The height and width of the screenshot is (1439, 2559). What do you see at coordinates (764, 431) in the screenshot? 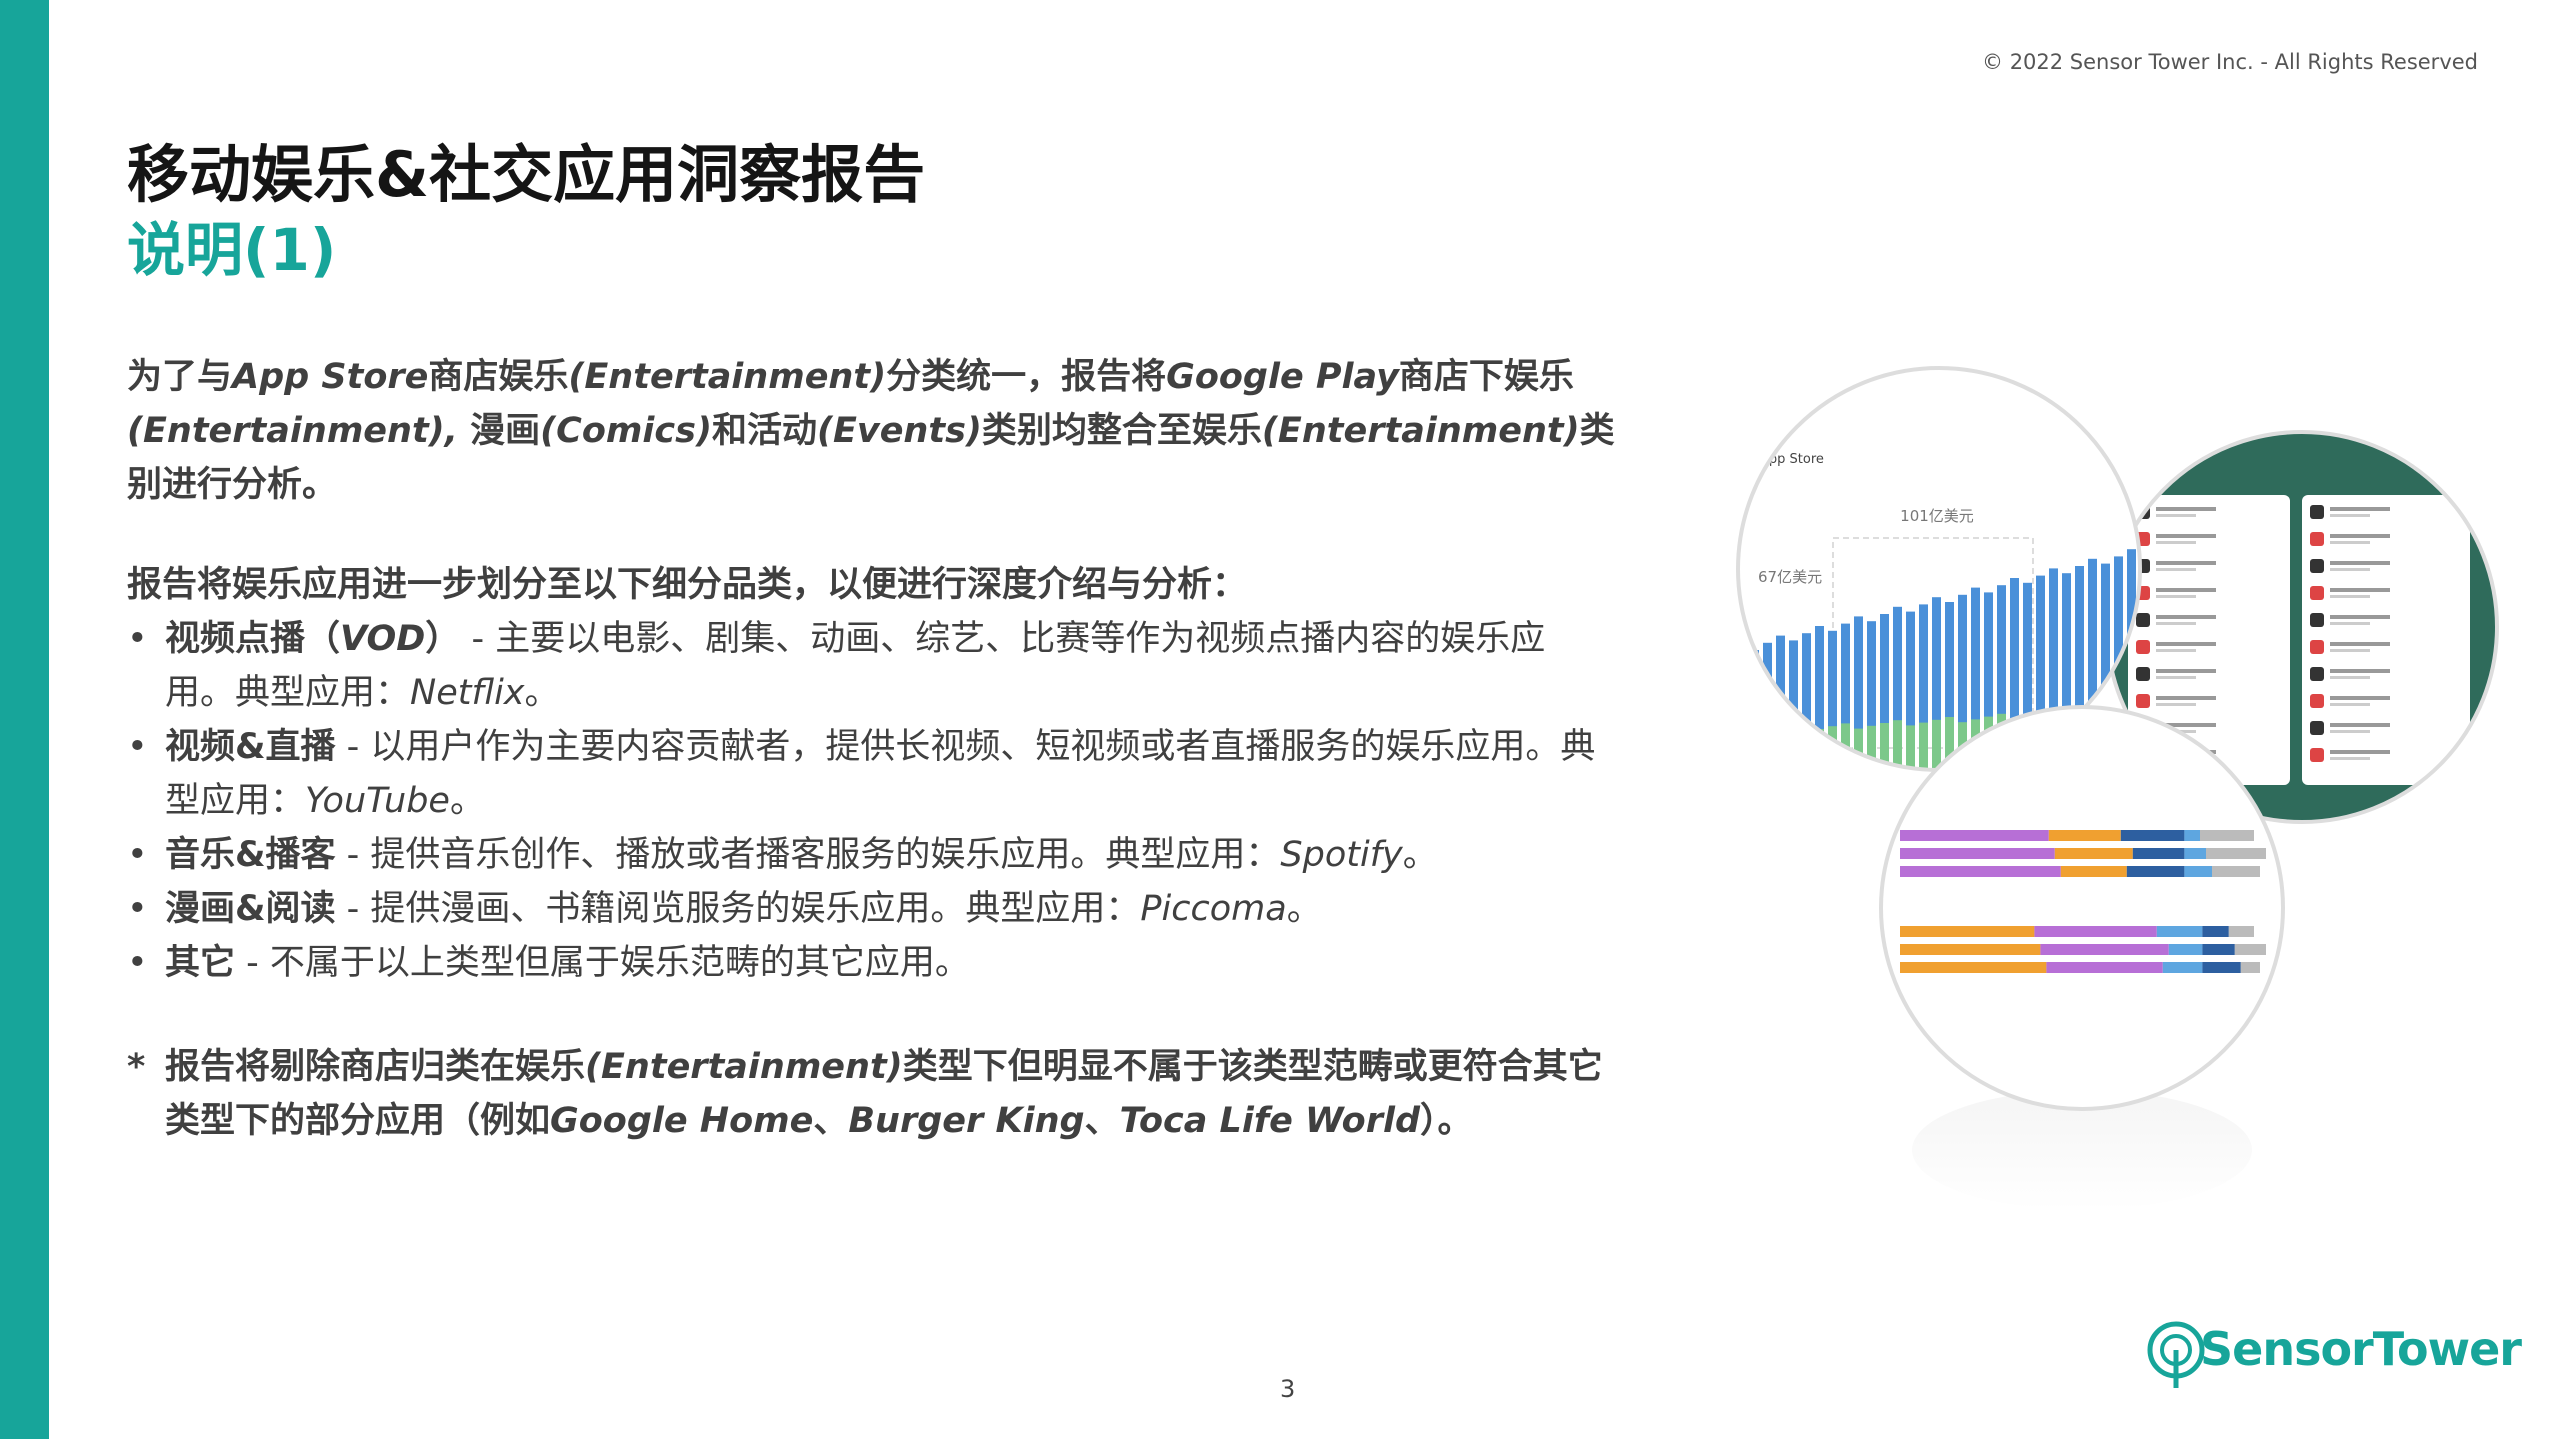
I see `text: 和活动` at bounding box center [764, 431].